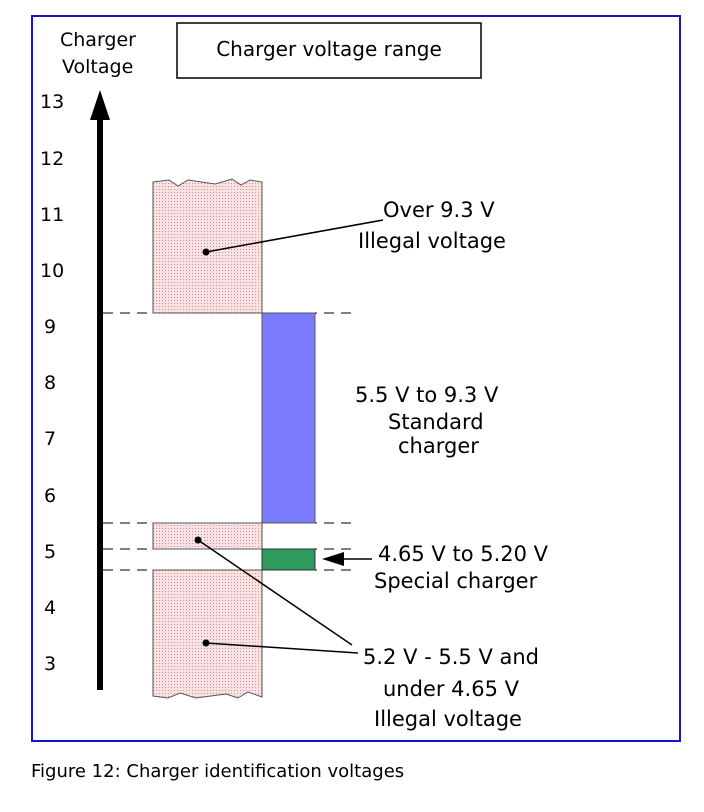  I want to click on title-box-text: Charger voltage range, so click(329, 49).